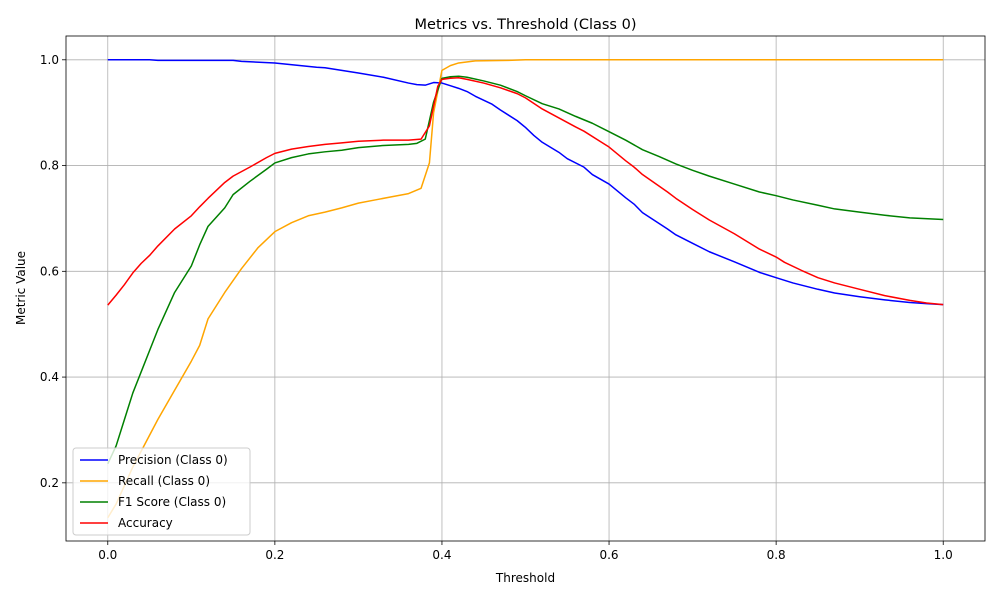 The width and height of the screenshot is (1000, 600). Describe the element at coordinates (49, 377) in the screenshot. I see `y-tick-label: 0.4` at that location.